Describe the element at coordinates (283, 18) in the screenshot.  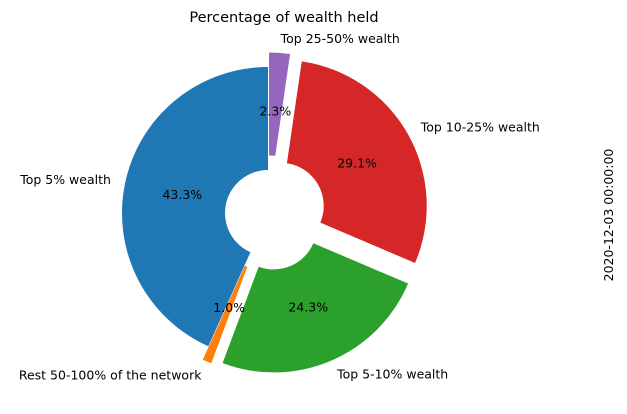
I see `chart-title: Percentage of wealth held` at that location.